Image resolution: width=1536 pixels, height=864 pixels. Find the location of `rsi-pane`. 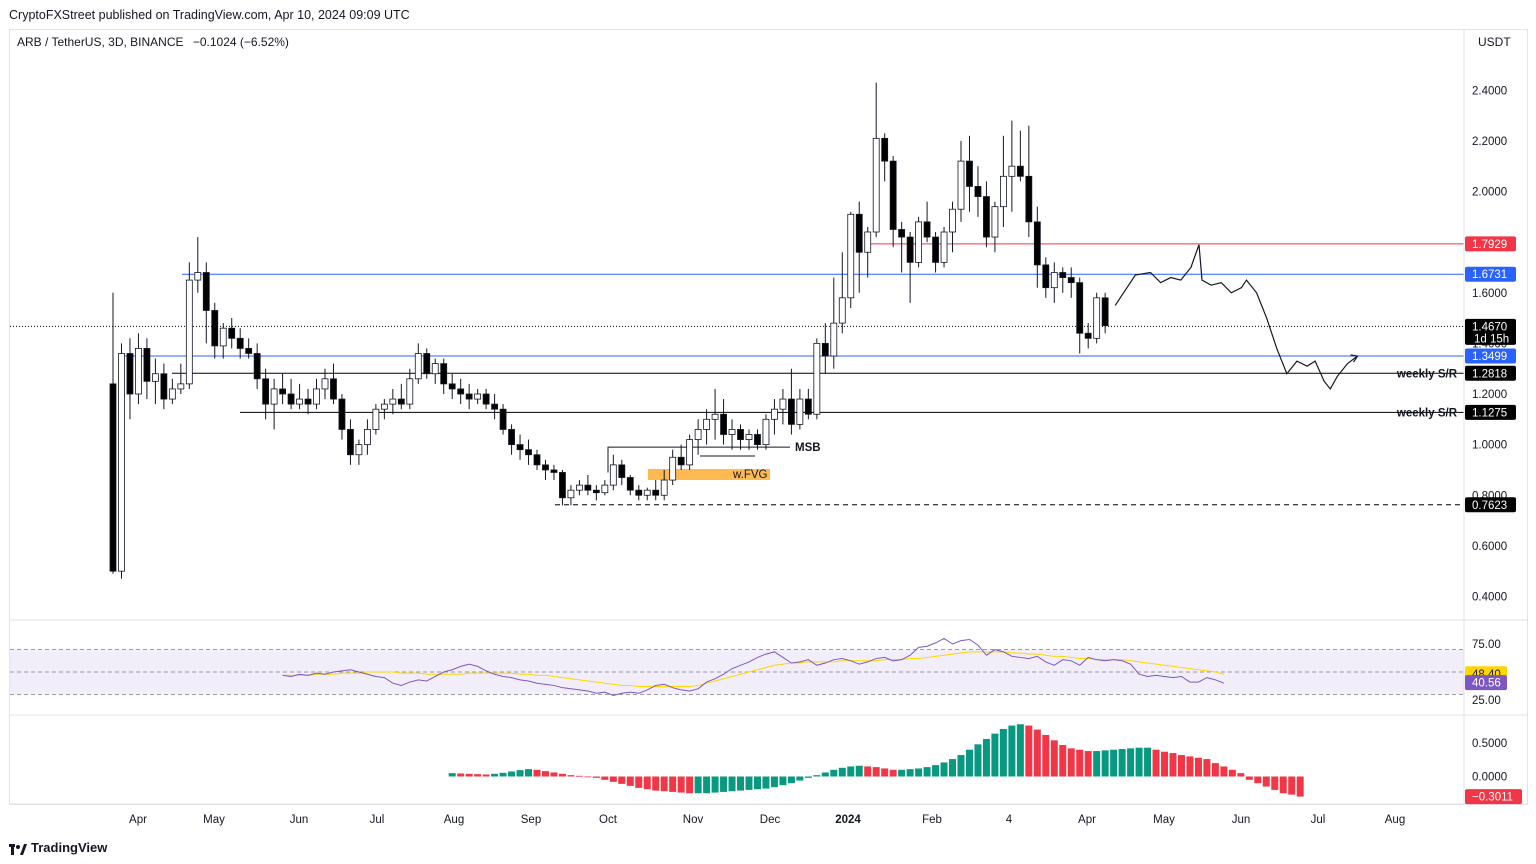

rsi-pane is located at coordinates (737, 667).